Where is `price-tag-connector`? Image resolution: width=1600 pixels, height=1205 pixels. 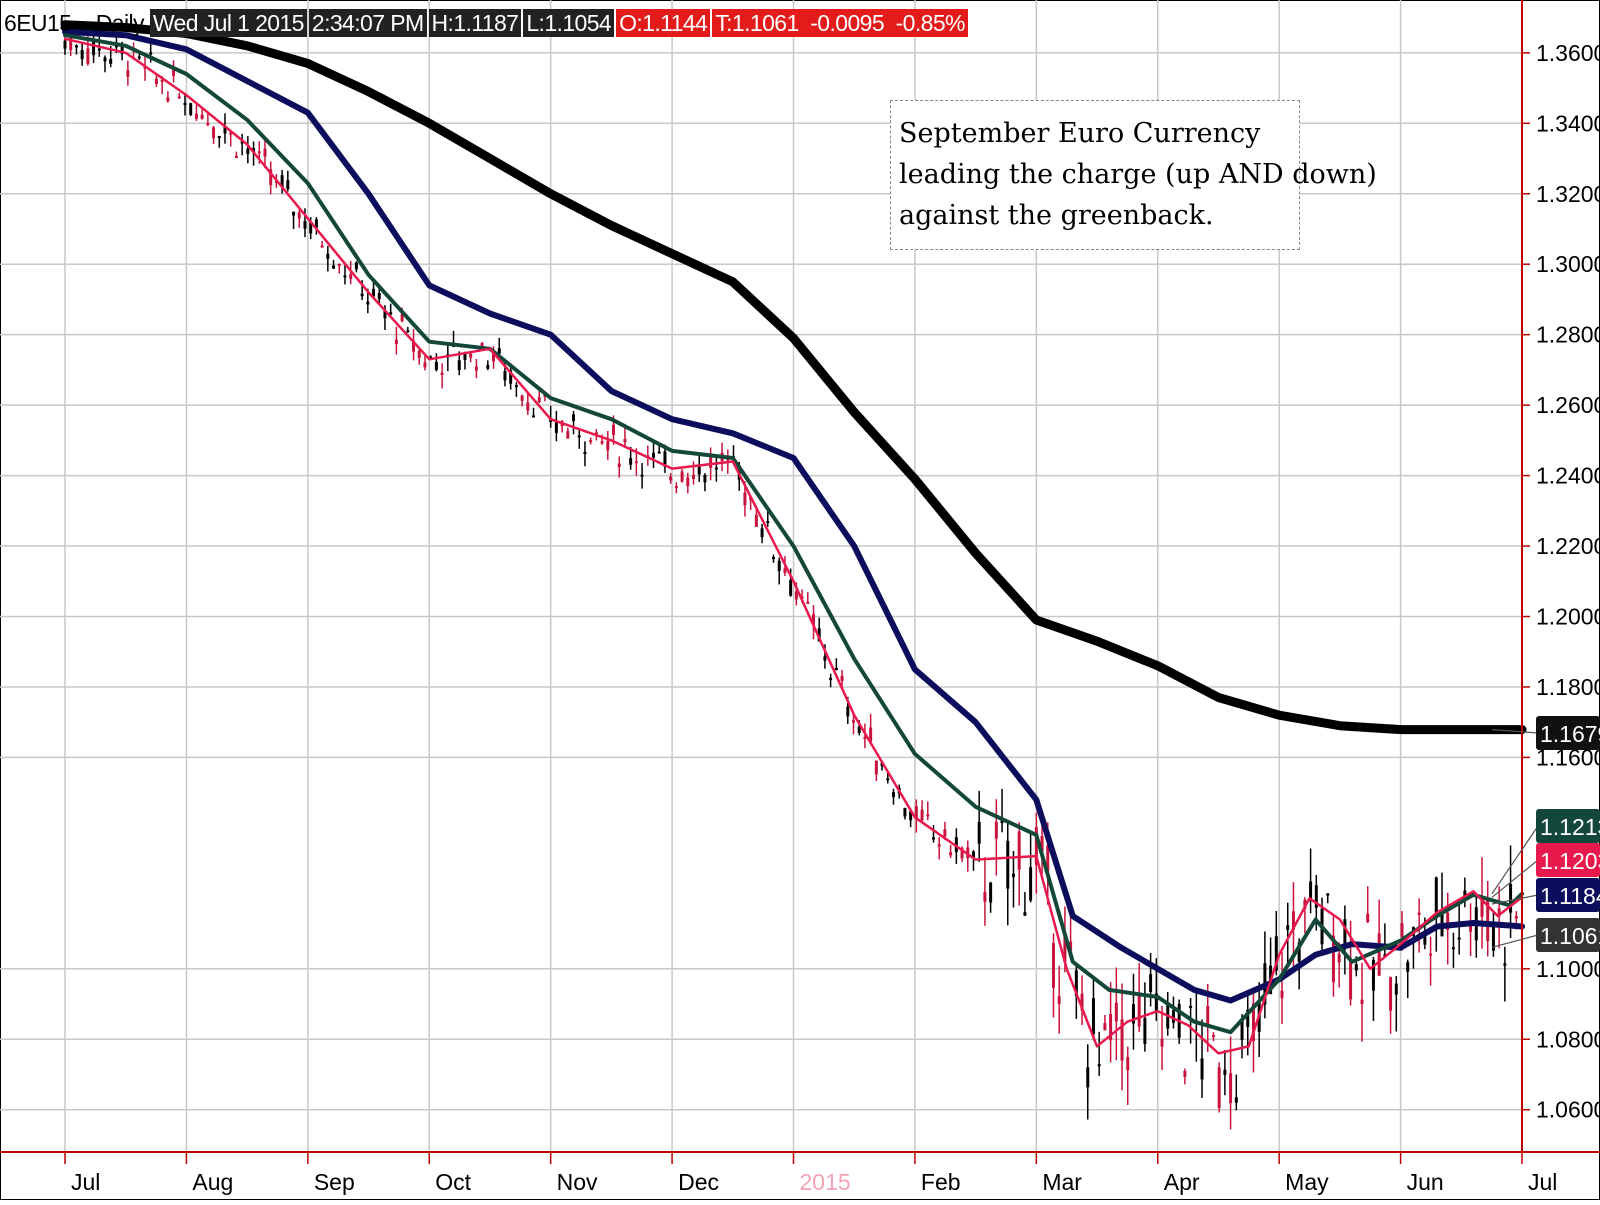
price-tag-connector is located at coordinates (1515, 899).